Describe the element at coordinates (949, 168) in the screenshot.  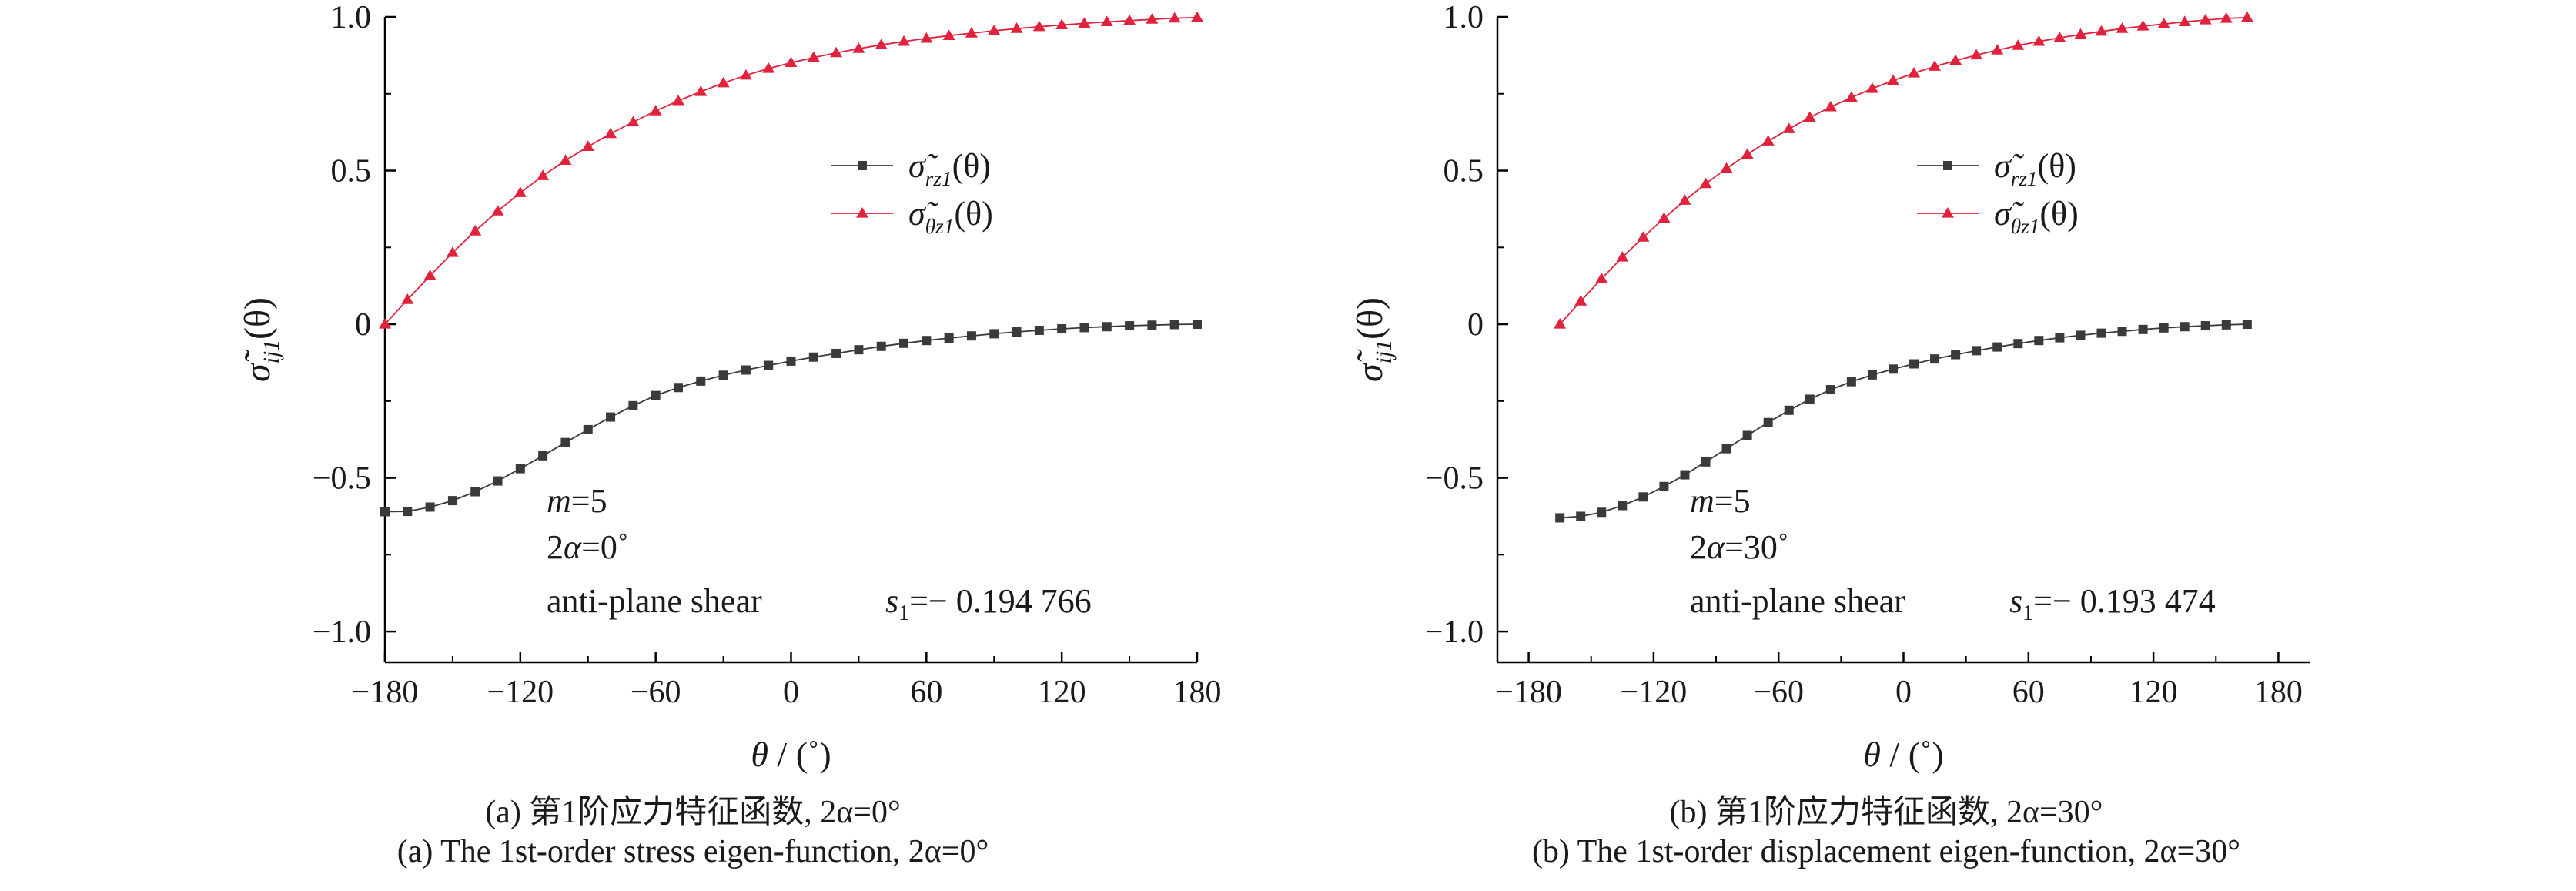
I see `legend-label: σ̃rz1(θ)` at that location.